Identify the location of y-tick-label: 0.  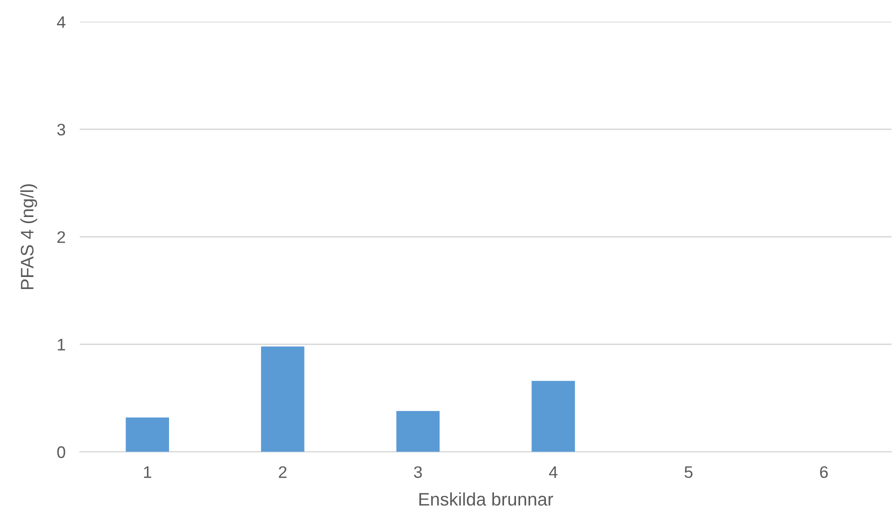
(61, 452).